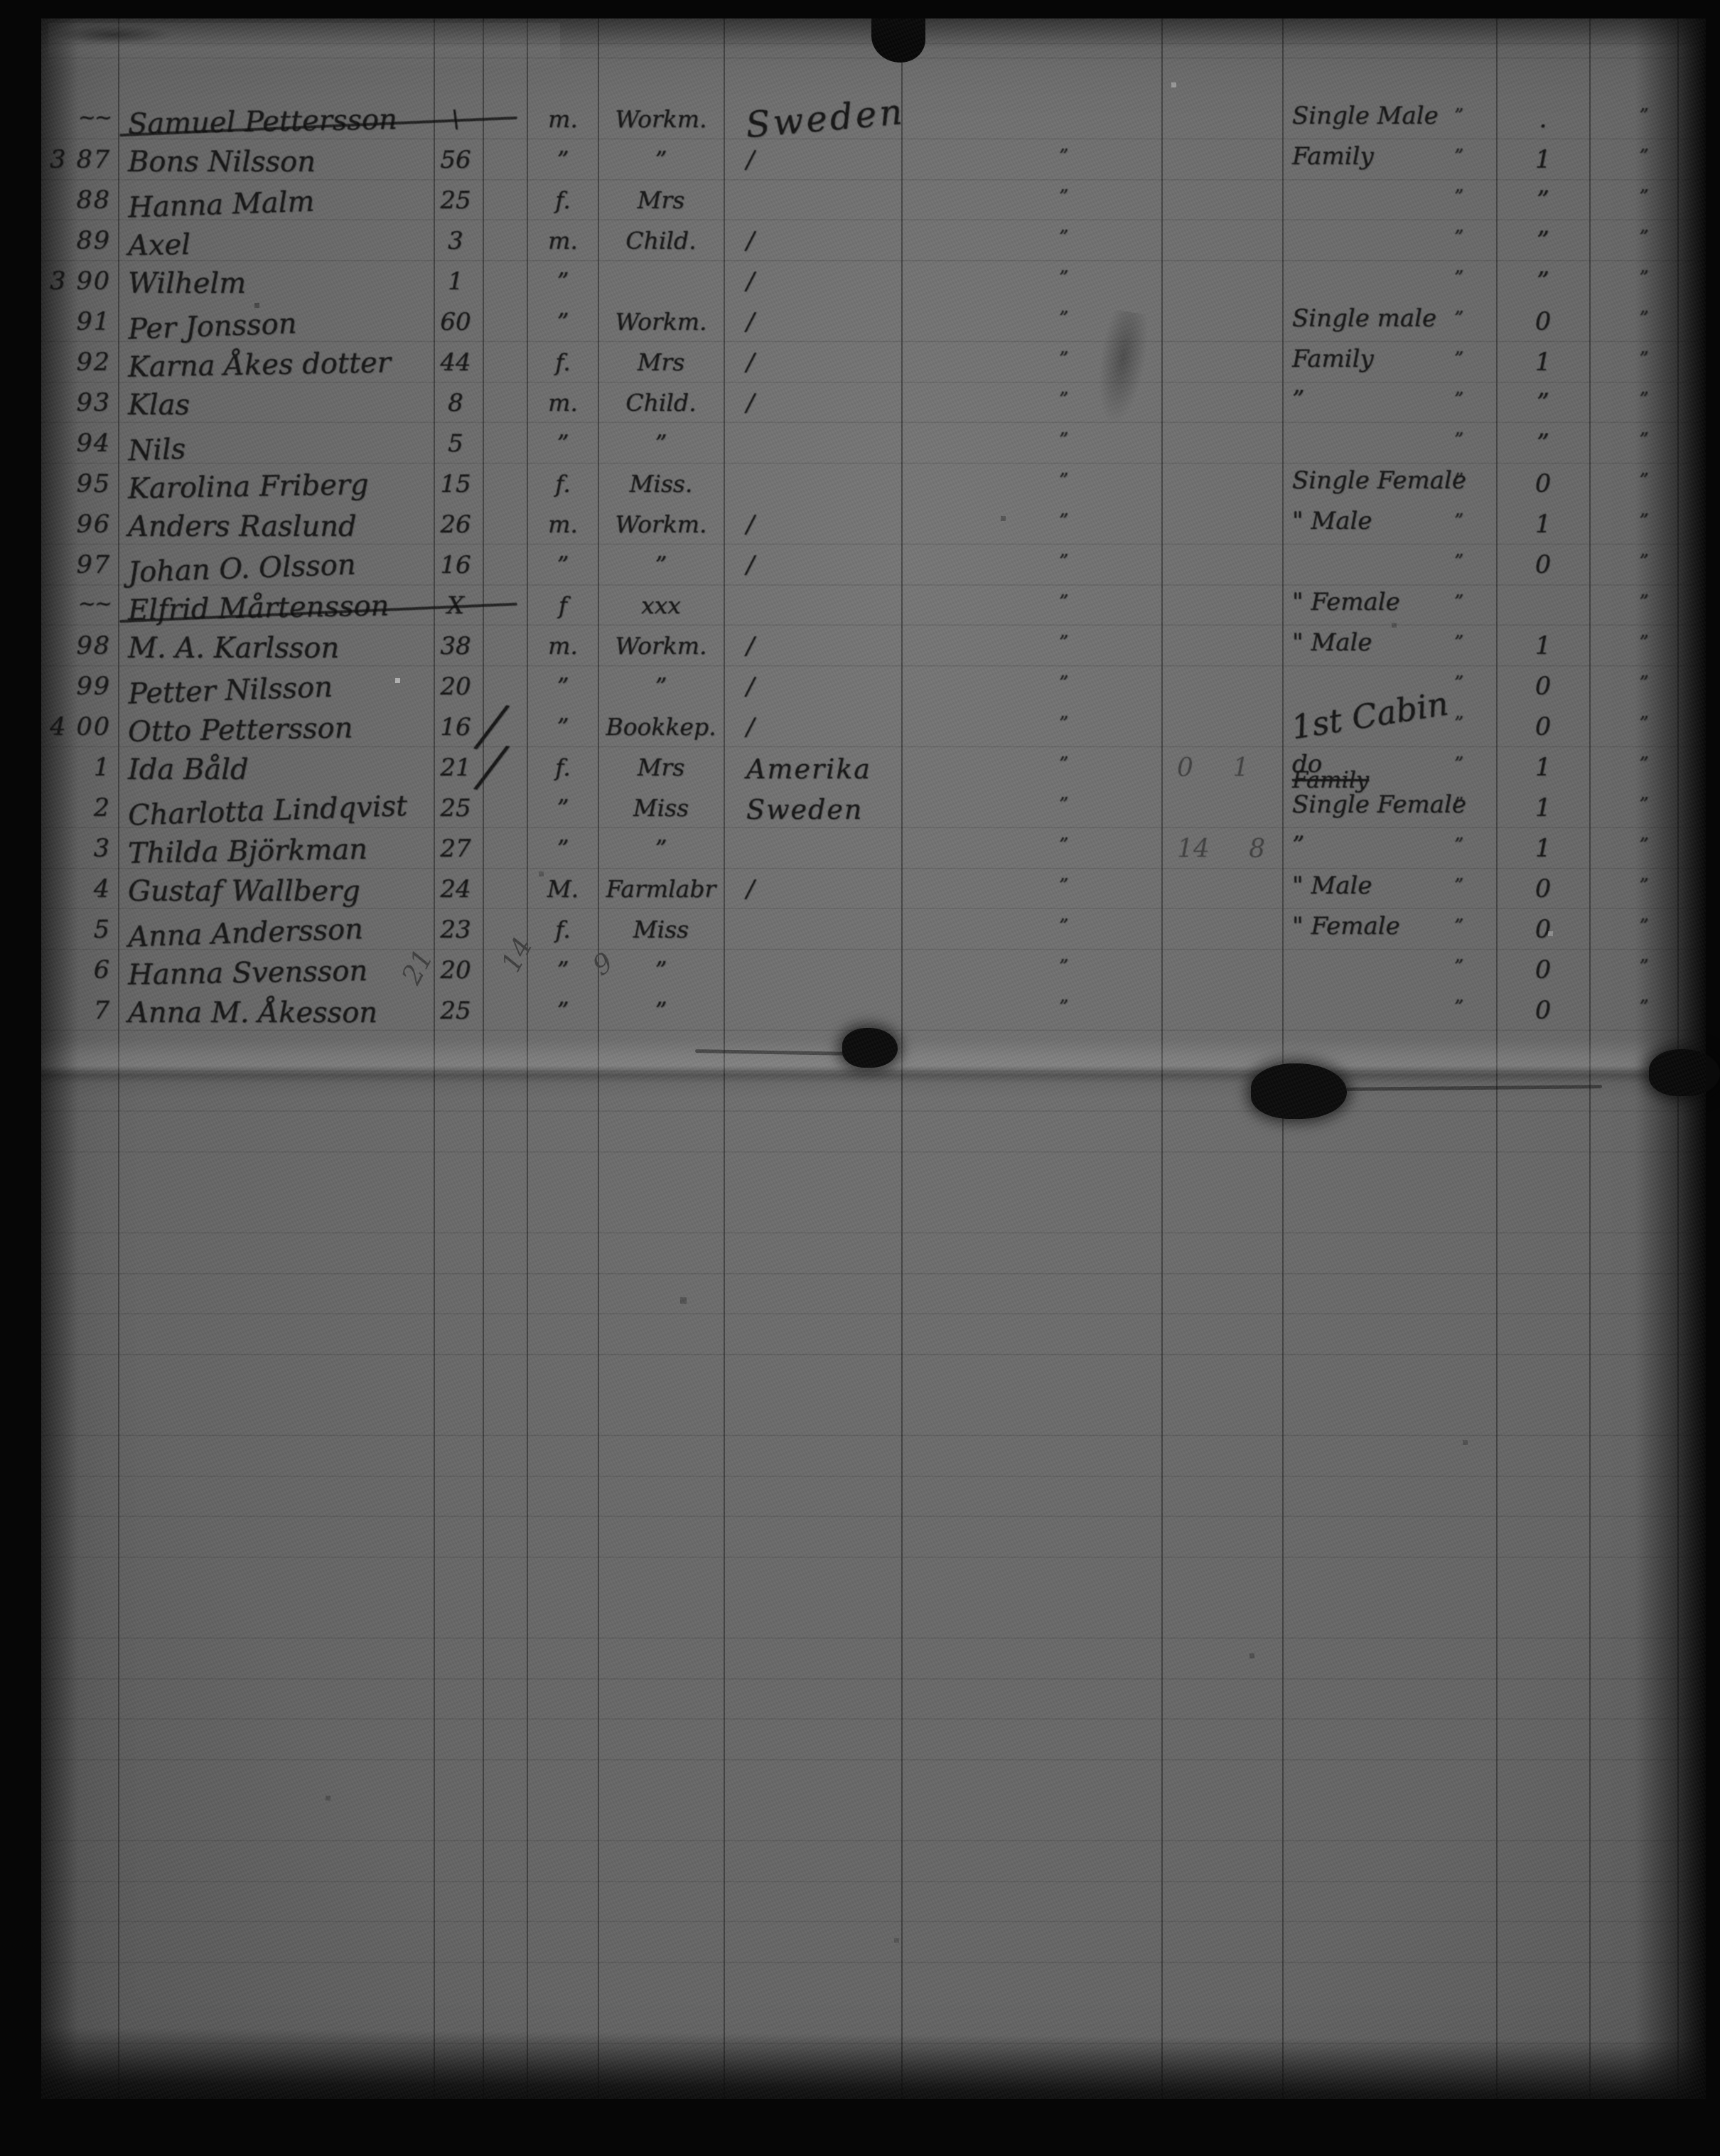  I want to click on row-number: 98, so click(93, 646).